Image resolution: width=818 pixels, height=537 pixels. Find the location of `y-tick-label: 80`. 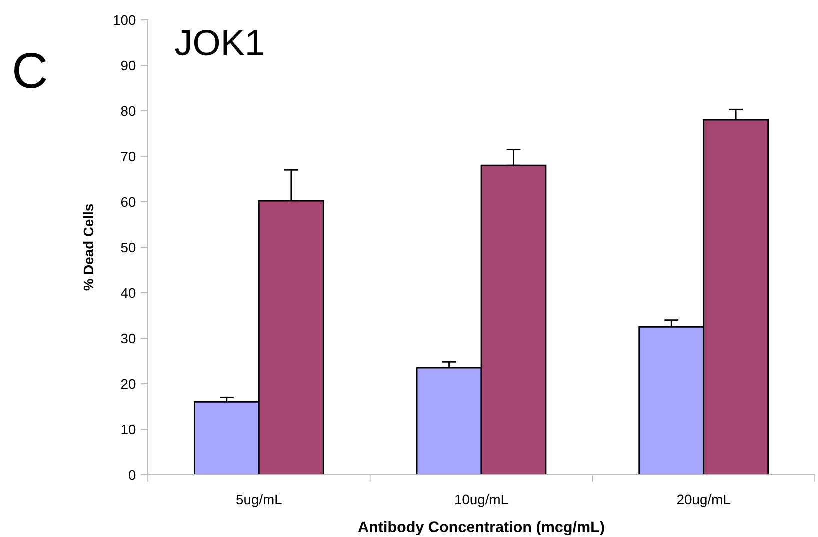

y-tick-label: 80 is located at coordinates (128, 111).